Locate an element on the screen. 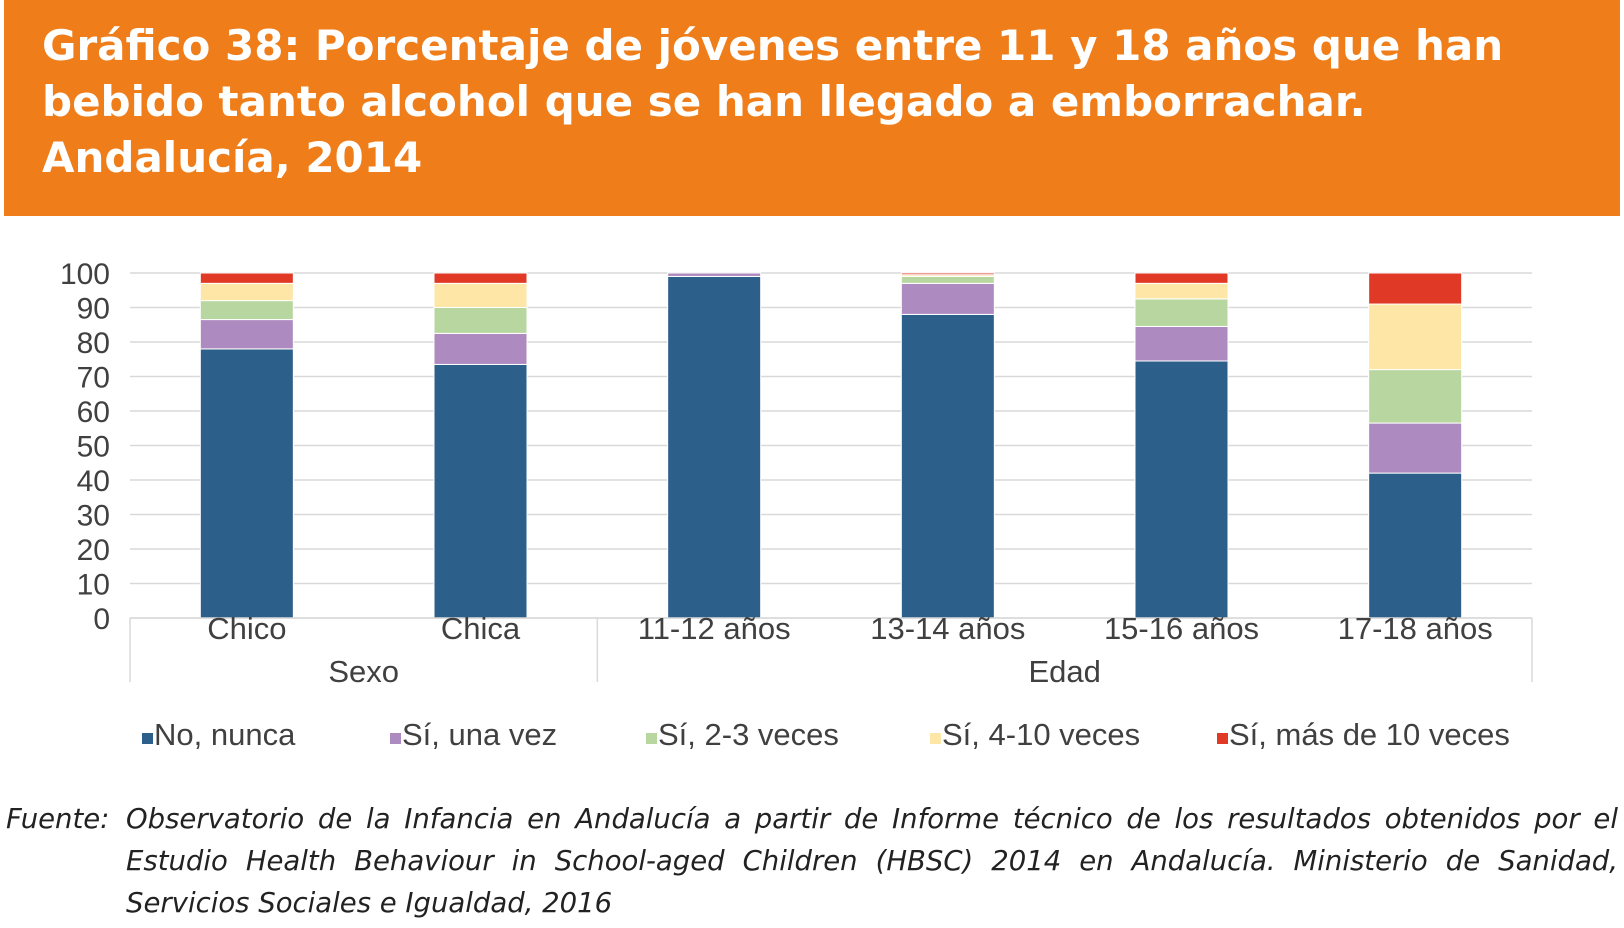 The height and width of the screenshot is (928, 1624). y-tick-label: 50 is located at coordinates (93, 447).